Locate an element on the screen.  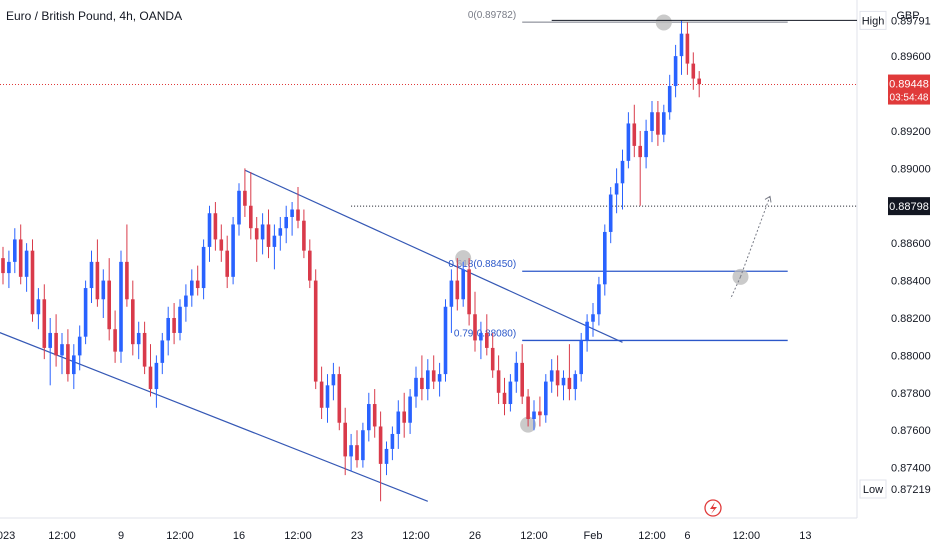
time-tick-label: 26 is located at coordinates (475, 536).